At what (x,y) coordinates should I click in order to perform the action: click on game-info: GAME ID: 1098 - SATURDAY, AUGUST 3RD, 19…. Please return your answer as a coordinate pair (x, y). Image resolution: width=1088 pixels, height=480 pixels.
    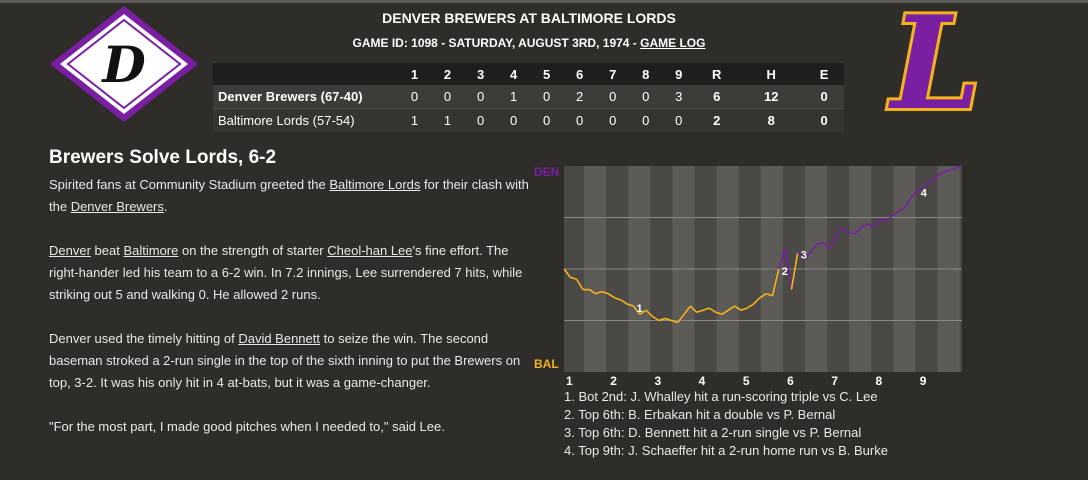
    Looking at the image, I should click on (494, 43).